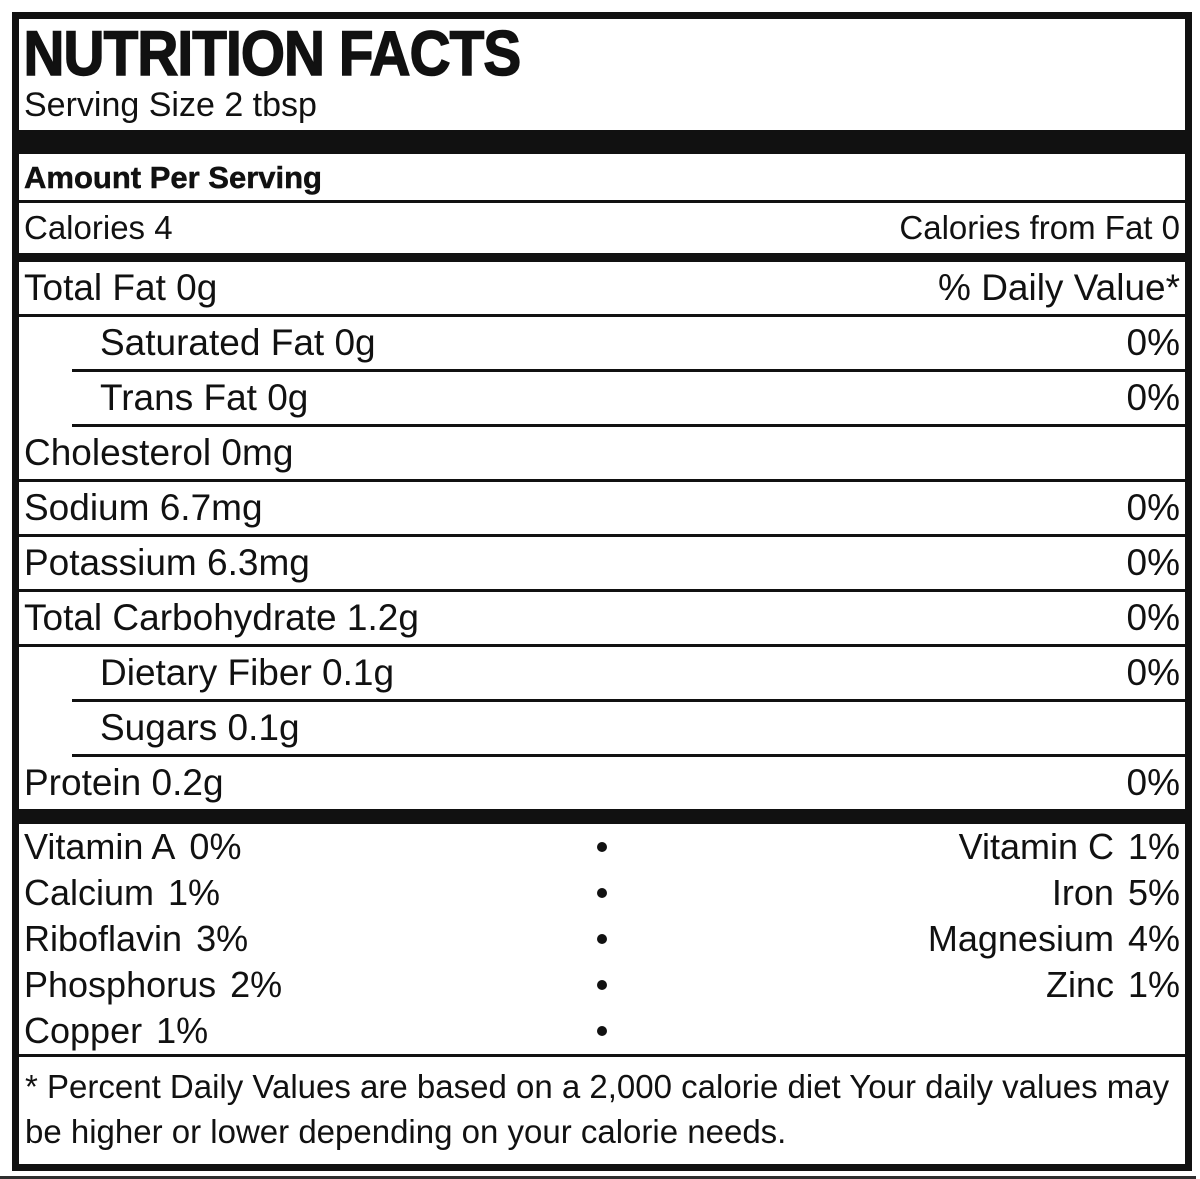 The width and height of the screenshot is (1200, 1179). Describe the element at coordinates (120, 984) in the screenshot. I see `vitamin-name: Phosphorus` at that location.